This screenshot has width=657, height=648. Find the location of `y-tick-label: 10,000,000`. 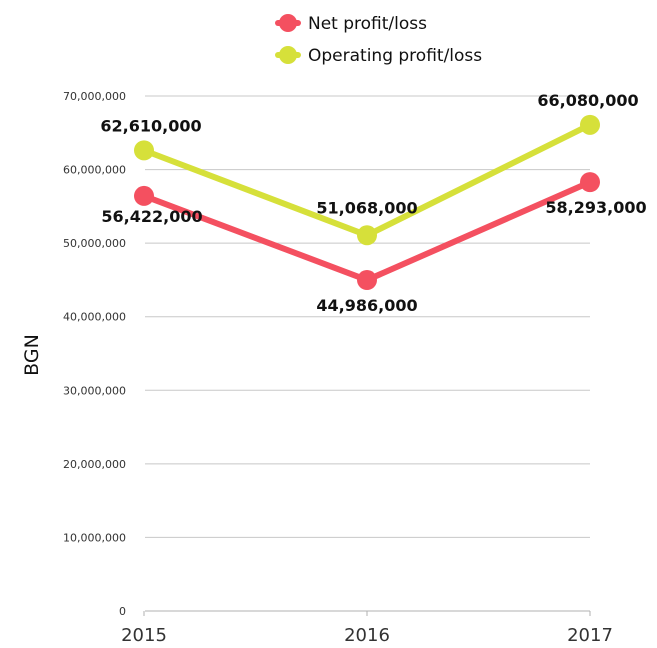

y-tick-label: 10,000,000 is located at coordinates (94, 537).